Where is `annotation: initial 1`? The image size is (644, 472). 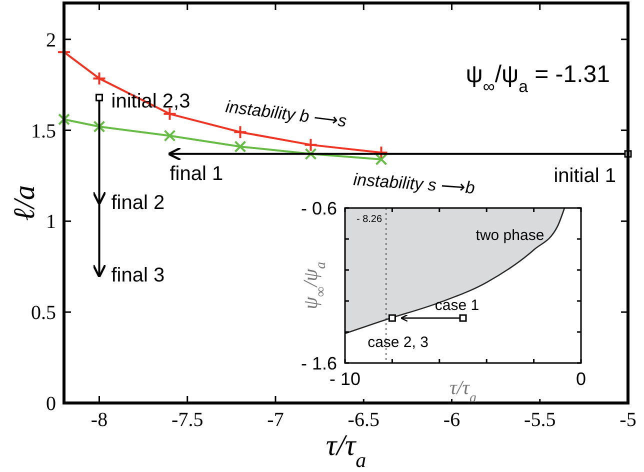
annotation: initial 1 is located at coordinates (585, 175).